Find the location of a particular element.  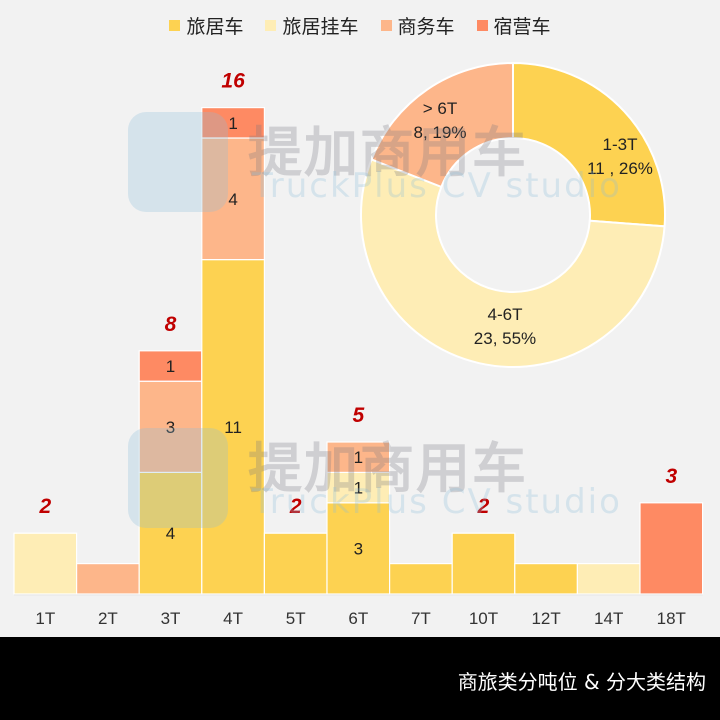

legend-item: 旅居车 is located at coordinates (206, 25).